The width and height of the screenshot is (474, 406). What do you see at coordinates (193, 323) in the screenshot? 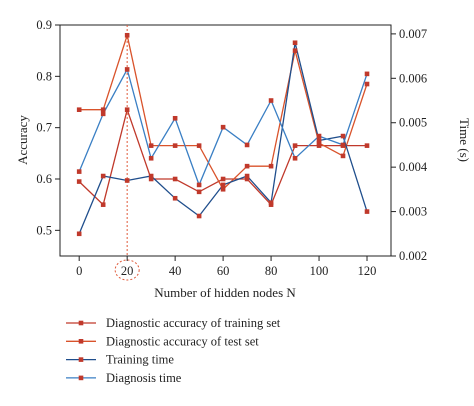
I see `legend-label: Diagnostic accuracy of training set` at bounding box center [193, 323].